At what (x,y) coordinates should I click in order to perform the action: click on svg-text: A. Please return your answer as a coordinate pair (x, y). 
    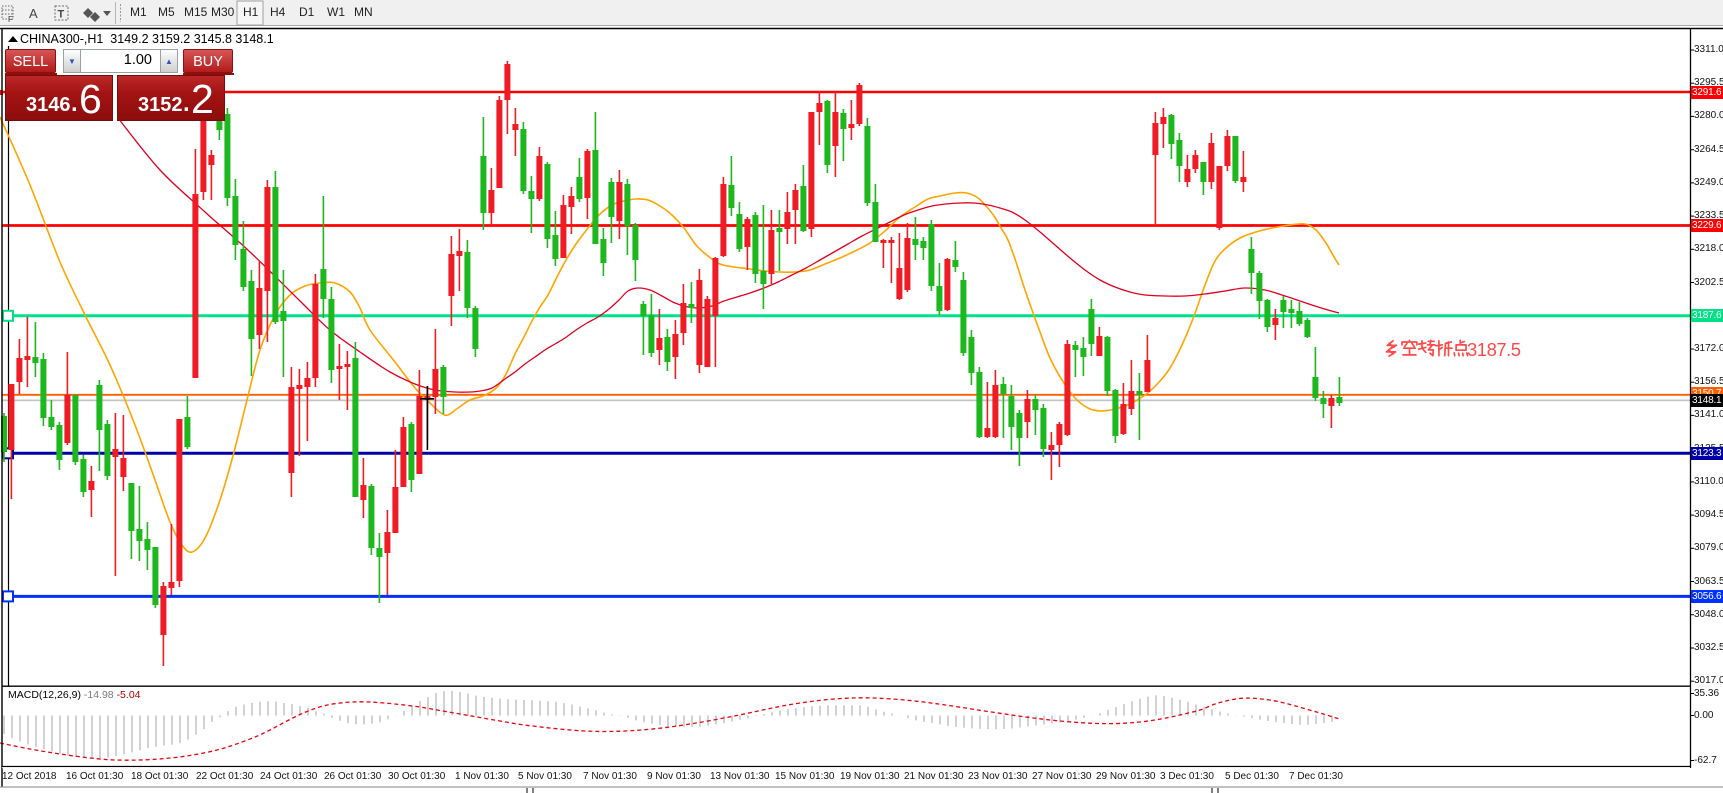
    Looking at the image, I should click on (33, 13).